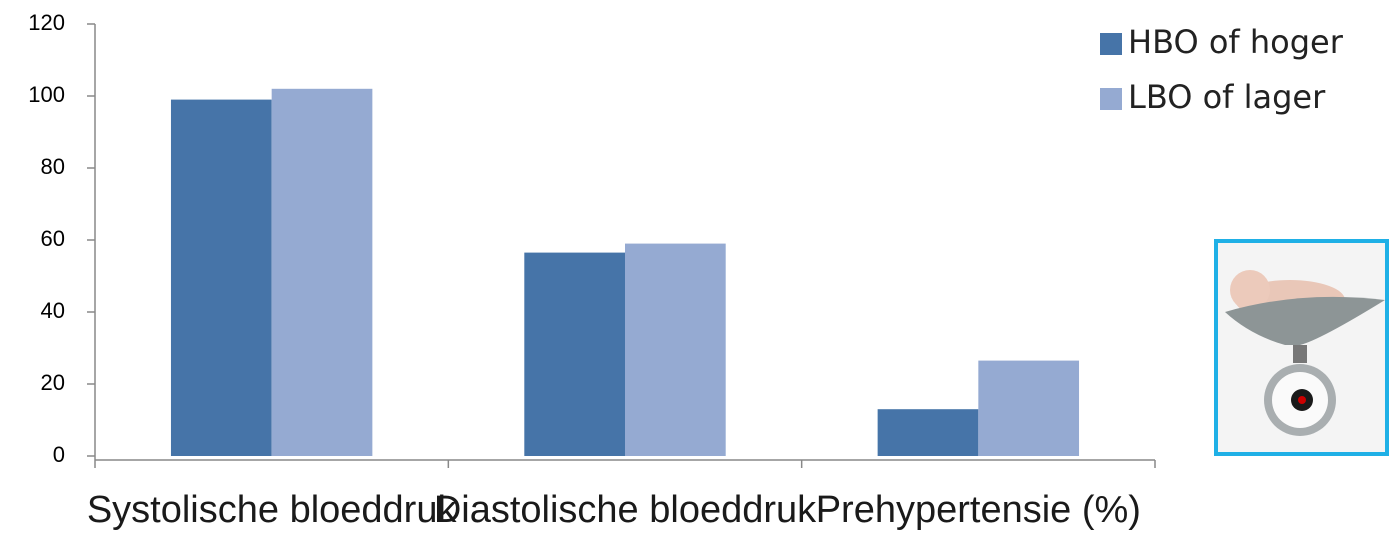  What do you see at coordinates (46, 22) in the screenshot?
I see `y-tick-label: 120` at bounding box center [46, 22].